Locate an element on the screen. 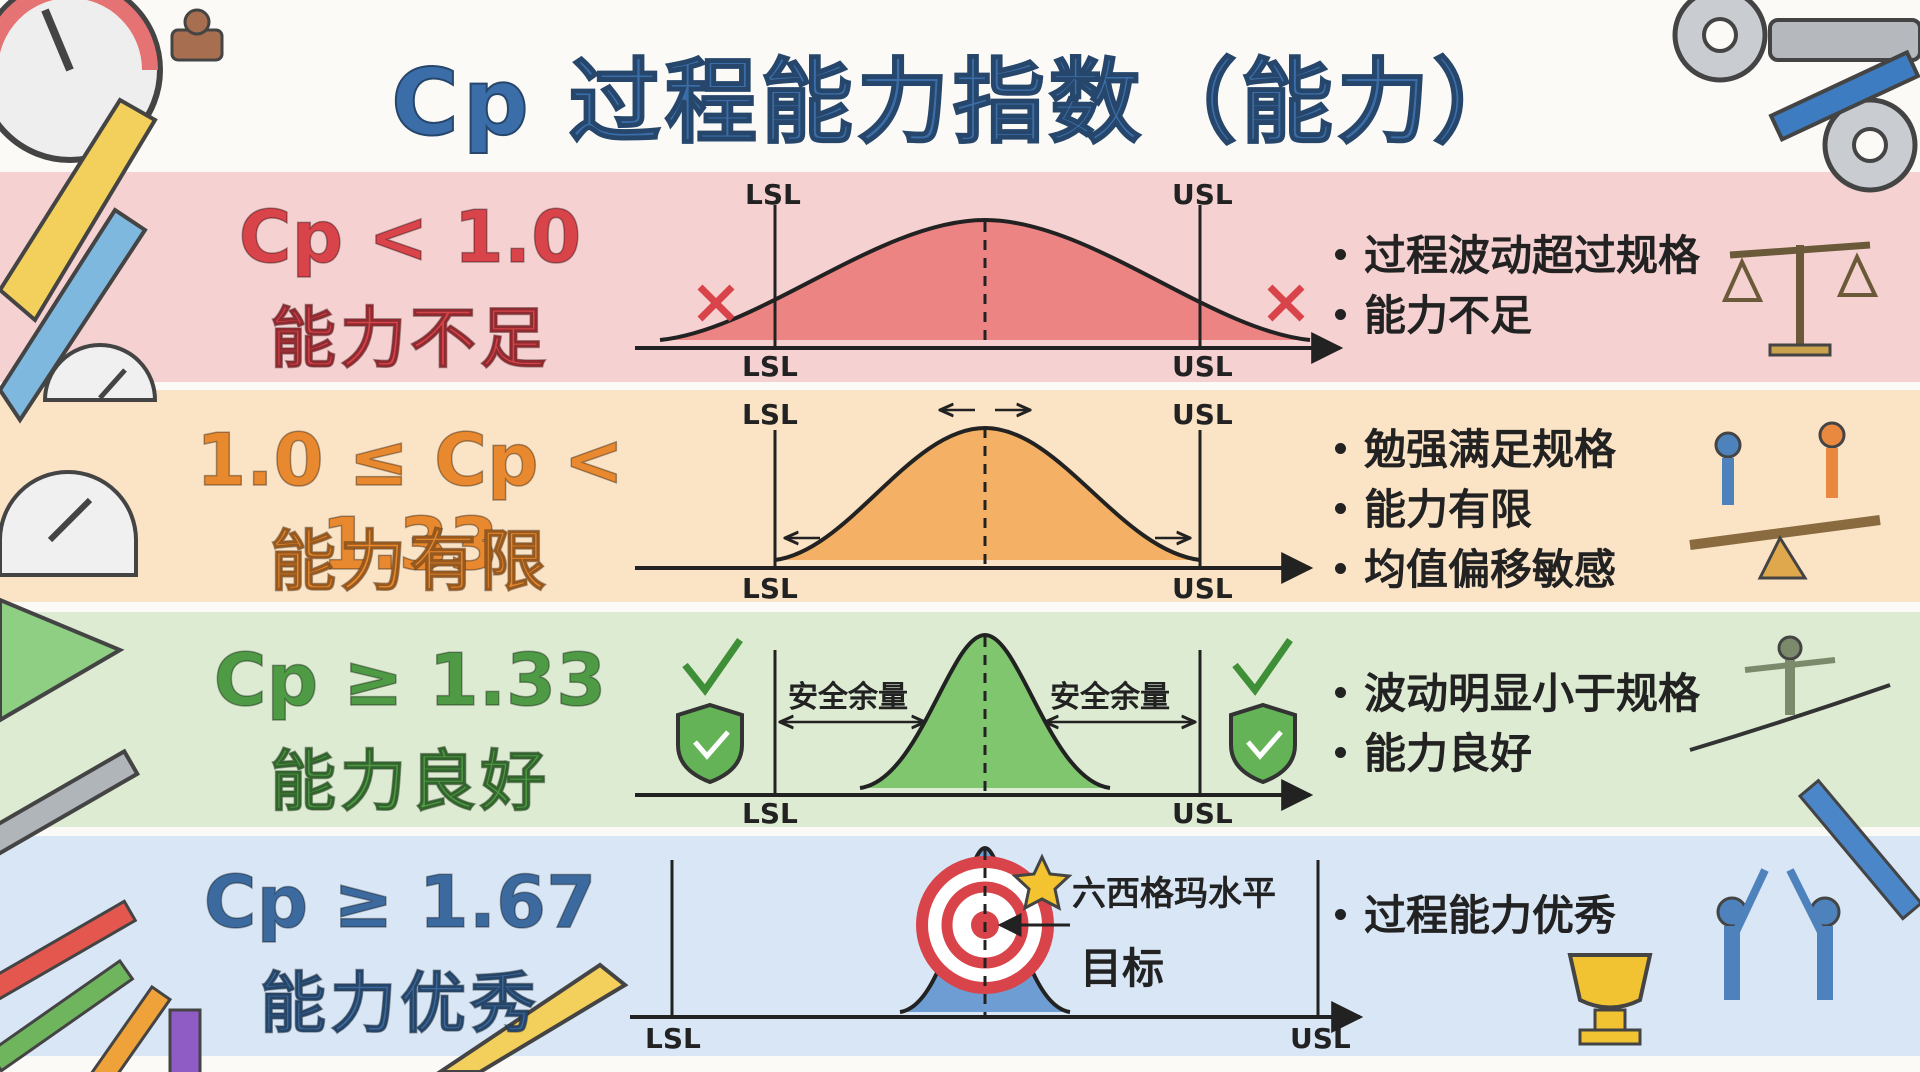  cp-capability-red: 能力不足 is located at coordinates (409, 338).